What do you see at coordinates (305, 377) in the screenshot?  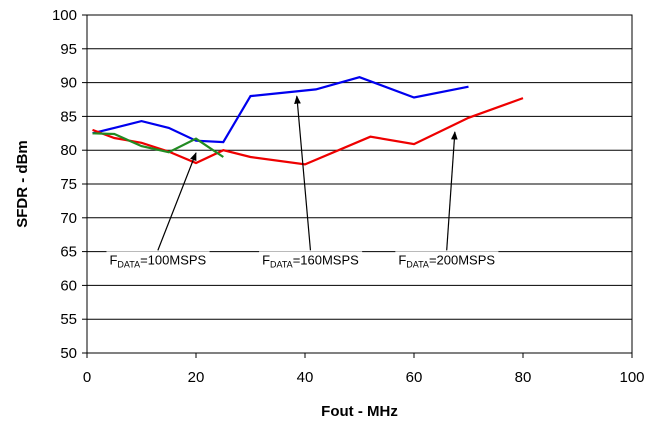 I see `x-tick-label: 40` at bounding box center [305, 377].